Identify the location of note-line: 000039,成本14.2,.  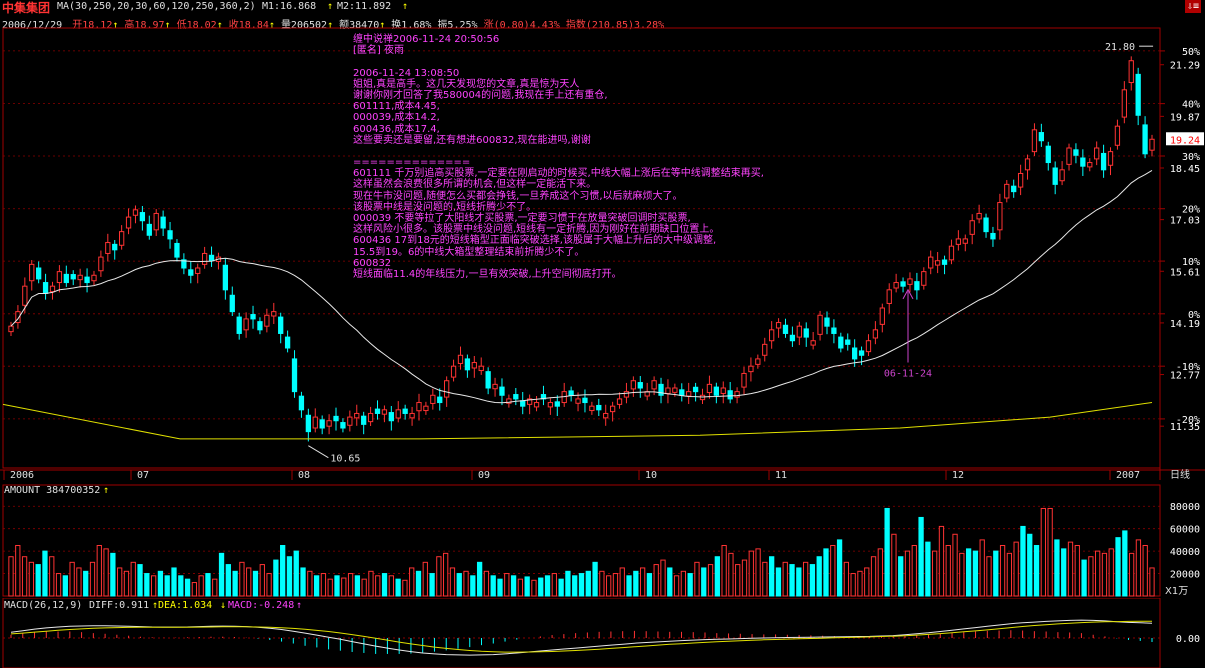
(396, 118).